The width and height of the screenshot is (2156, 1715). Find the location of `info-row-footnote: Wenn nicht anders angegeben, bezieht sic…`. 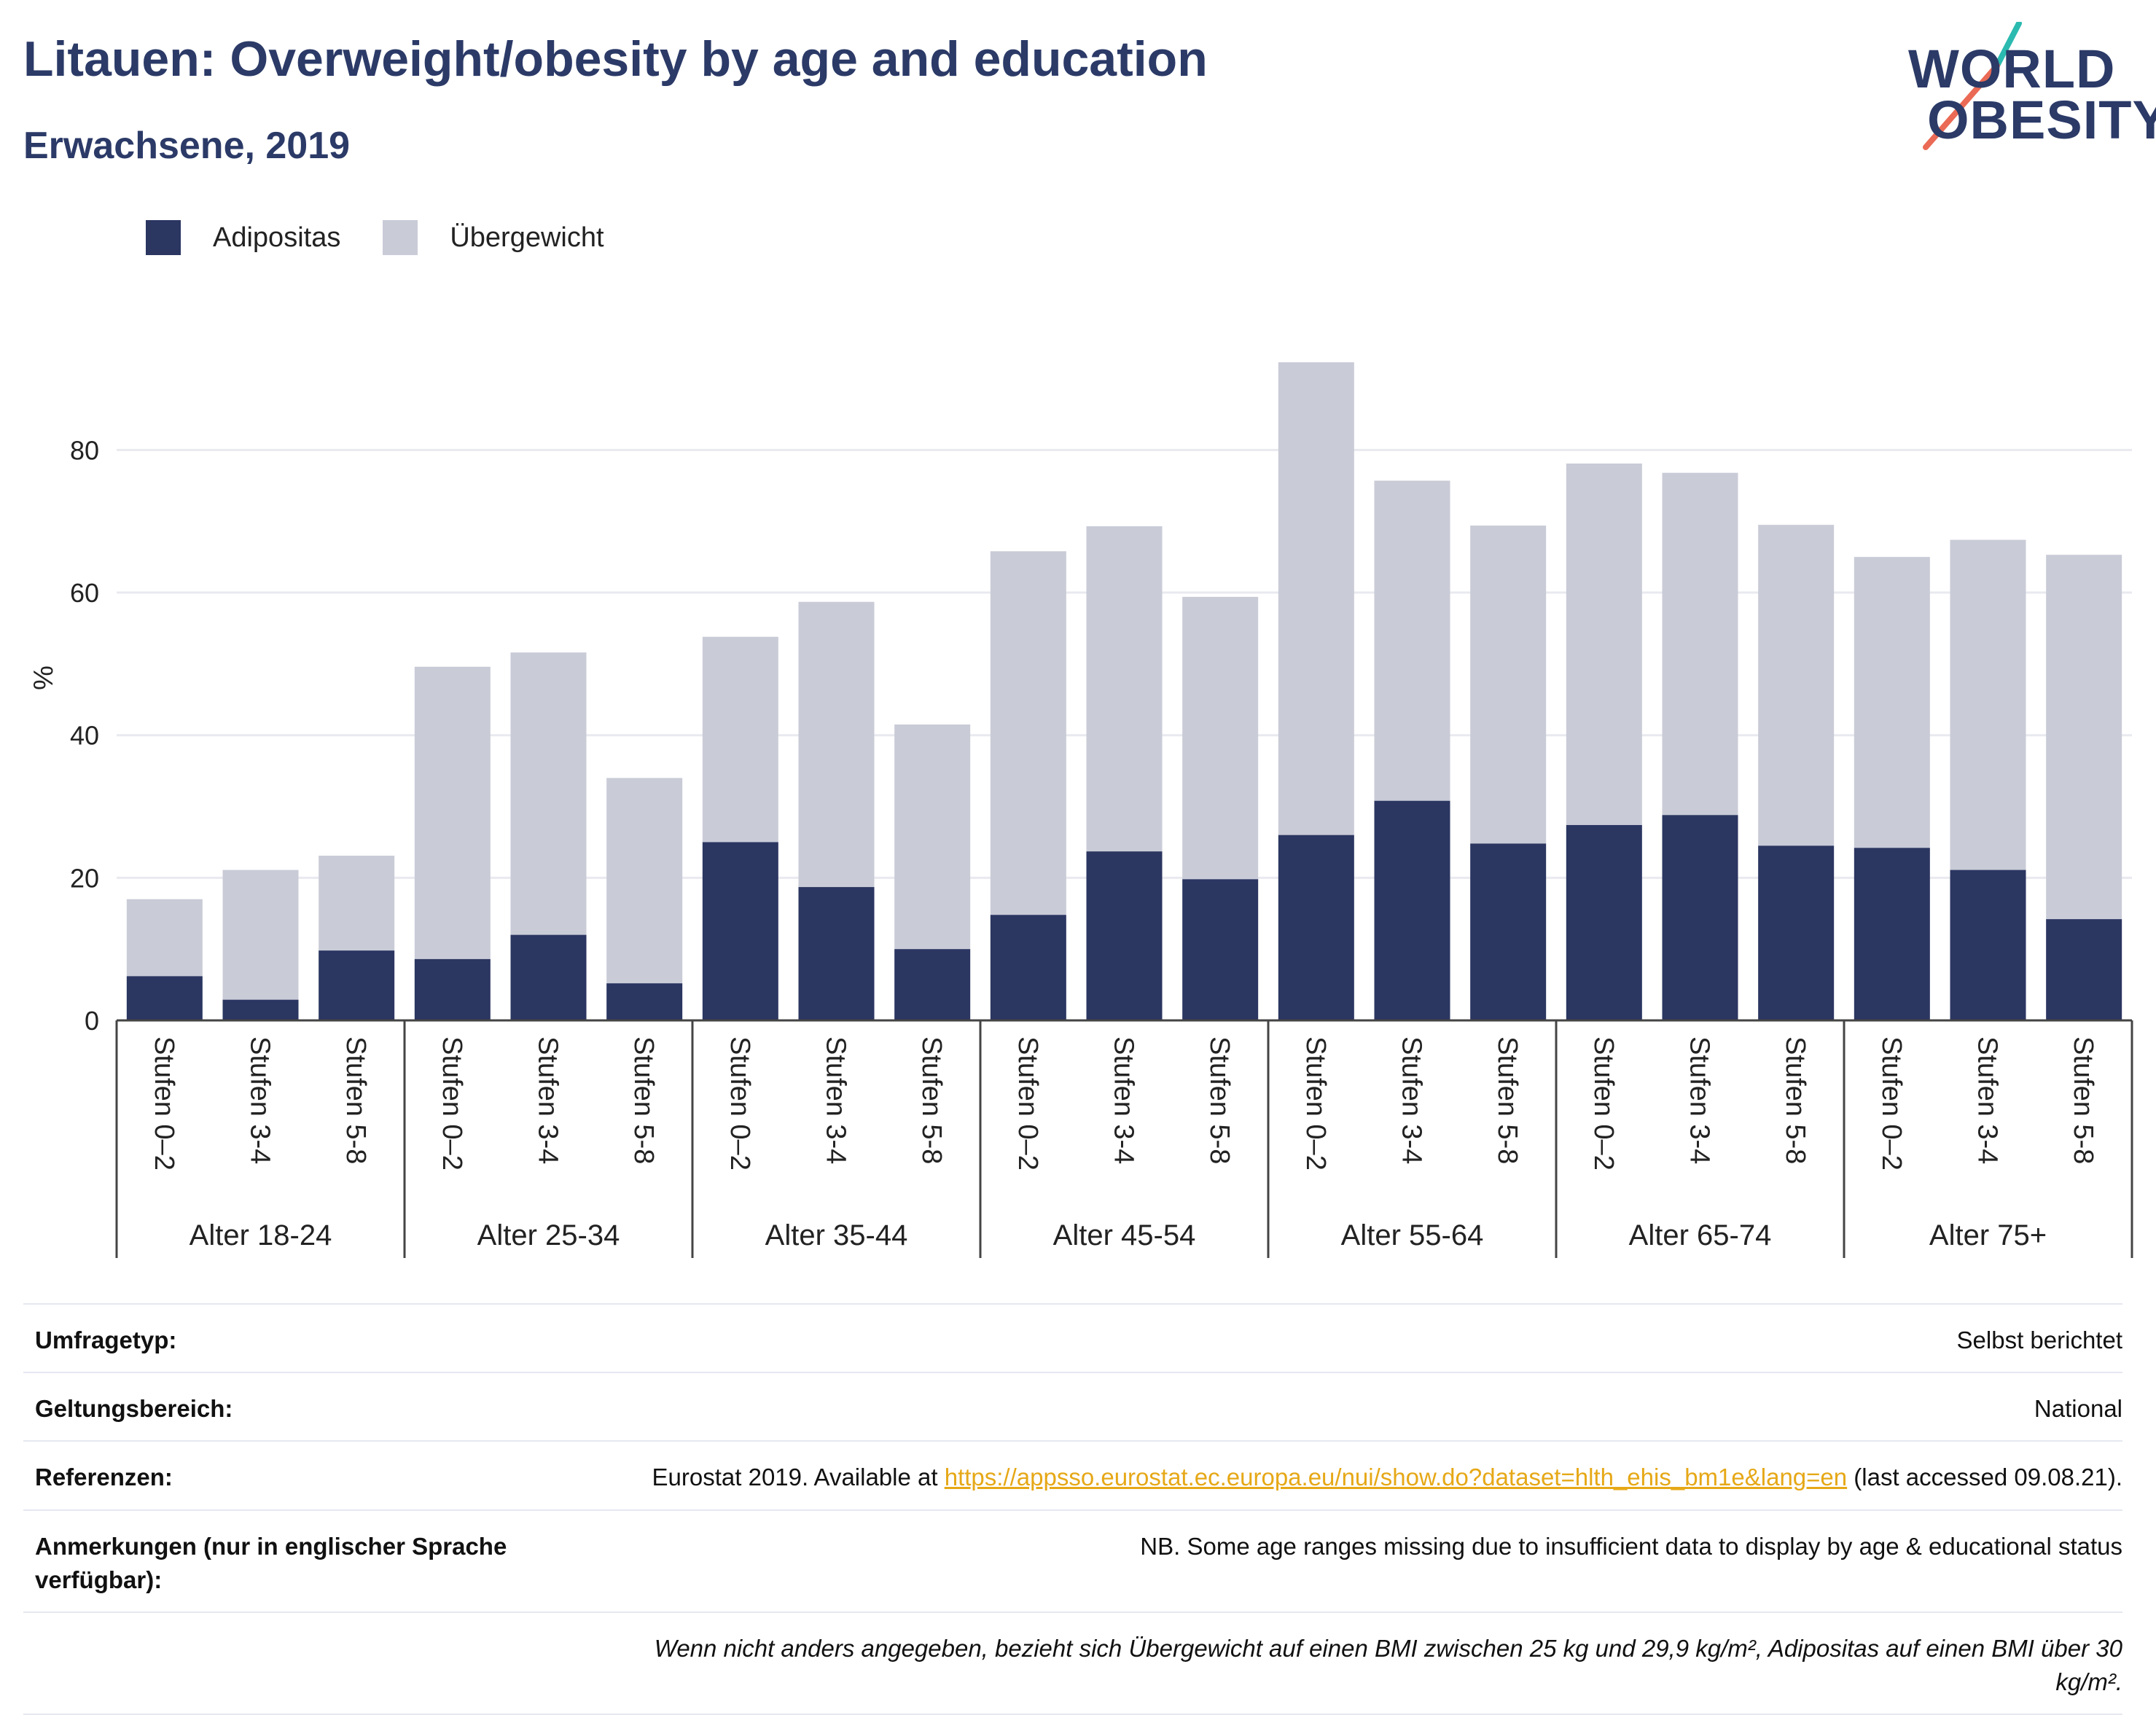

info-row-footnote: Wenn nicht anders angegeben, bezieht sic… is located at coordinates (1073, 1663).